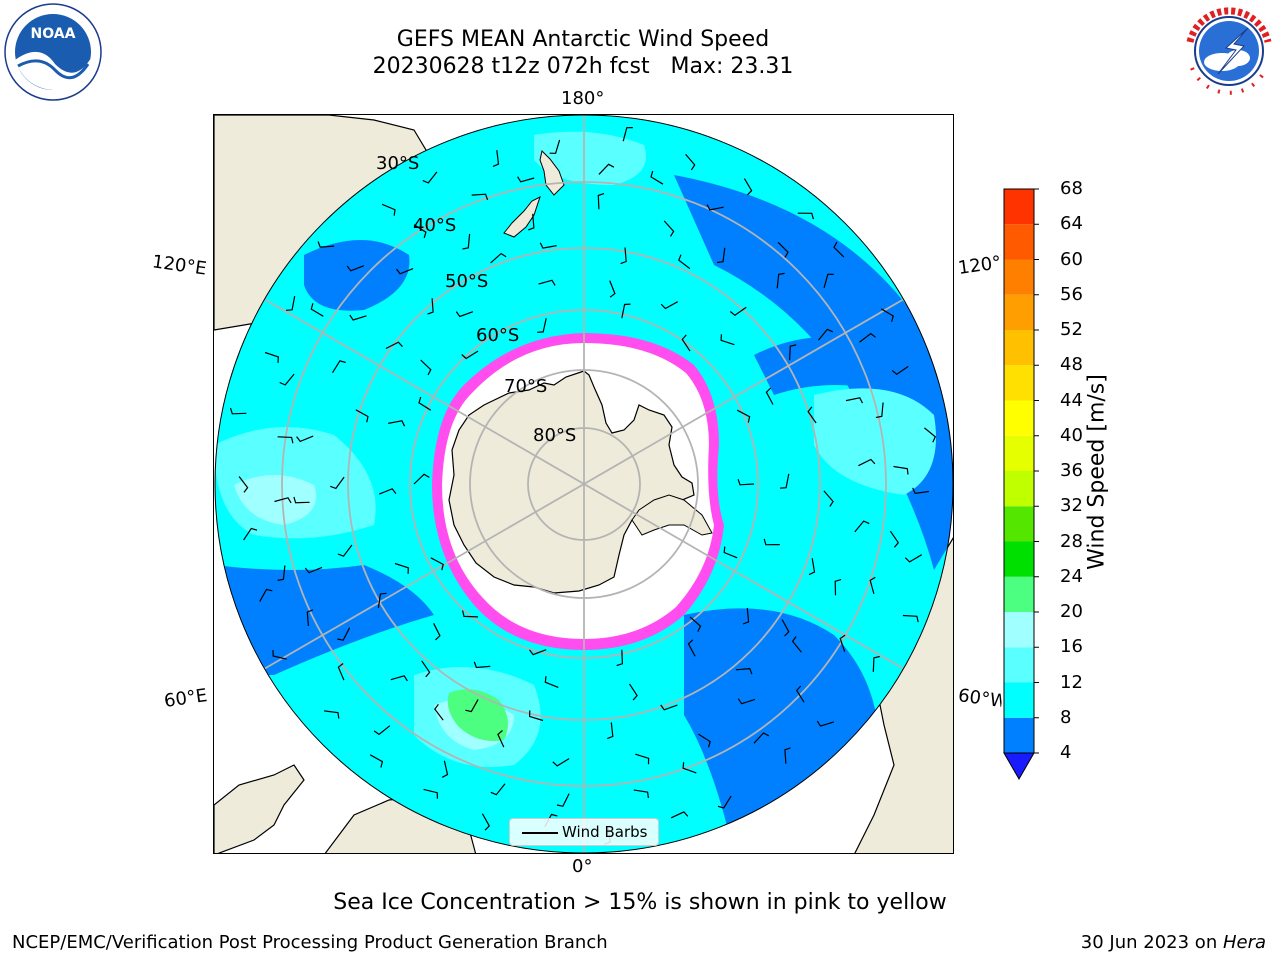 This screenshot has width=1280, height=960. Describe the element at coordinates (571, 482) in the screenshot. I see `land-antarctica` at that location.